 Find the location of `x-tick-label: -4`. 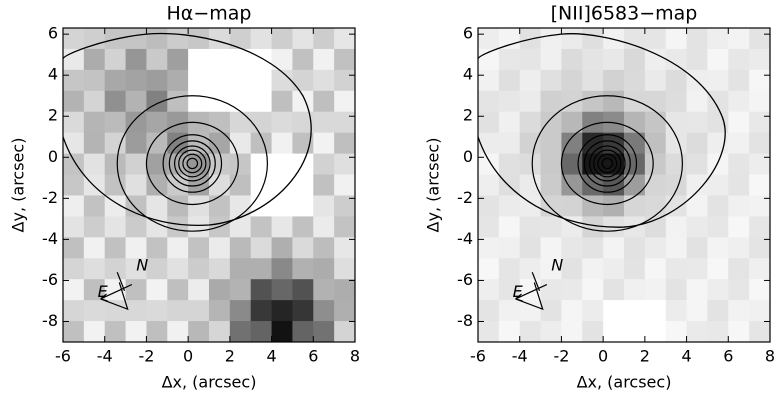

x-tick-label: -4 is located at coordinates (520, 356).